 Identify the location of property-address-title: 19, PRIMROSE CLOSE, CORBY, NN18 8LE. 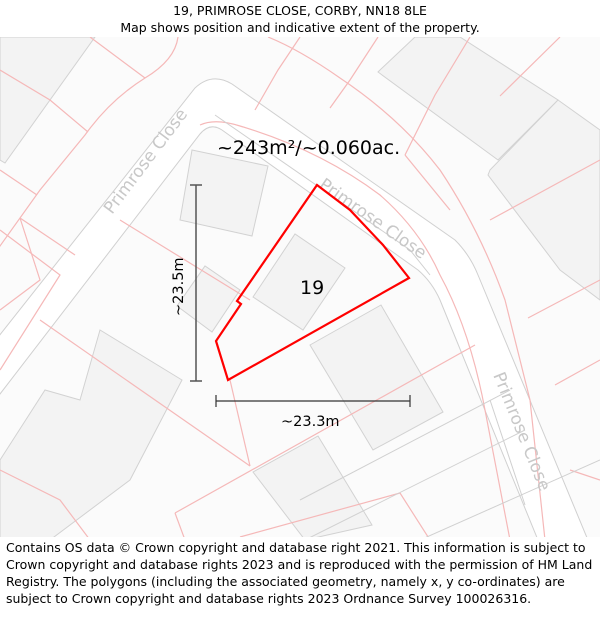
(300, 10).